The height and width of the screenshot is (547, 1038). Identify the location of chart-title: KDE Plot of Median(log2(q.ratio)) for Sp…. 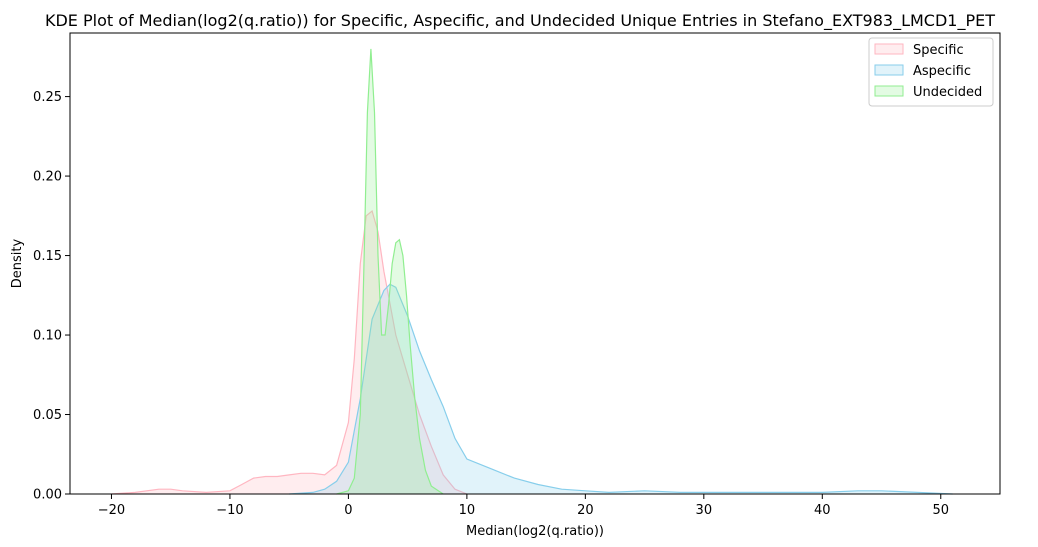
(520, 21).